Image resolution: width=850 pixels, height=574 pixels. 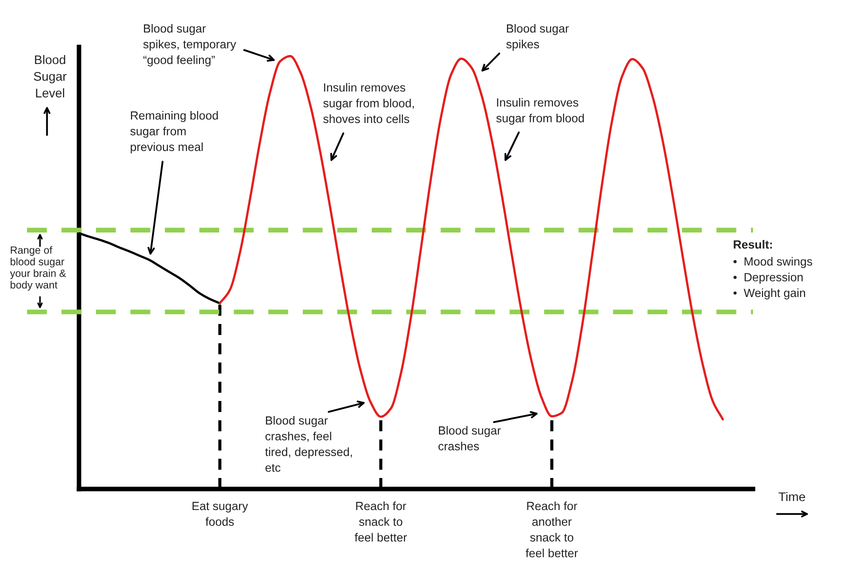 I want to click on x-axis-title: Time, so click(x=792, y=497).